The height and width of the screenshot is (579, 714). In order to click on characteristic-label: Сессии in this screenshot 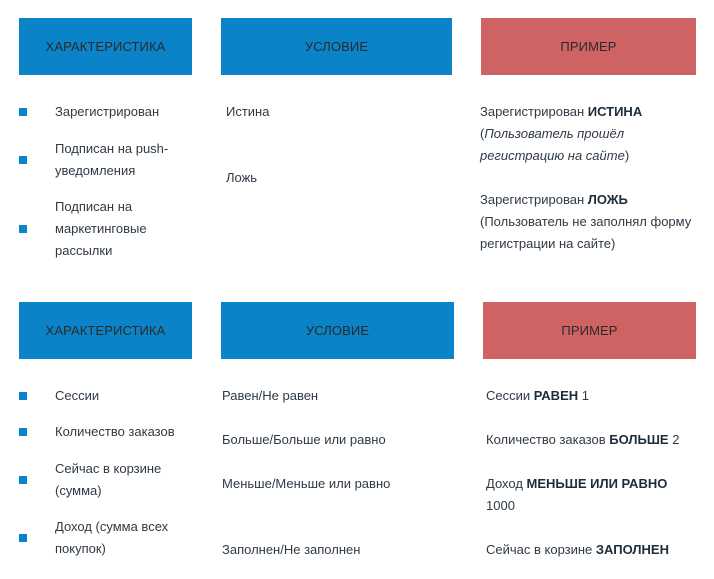, I will do `click(77, 395)`.